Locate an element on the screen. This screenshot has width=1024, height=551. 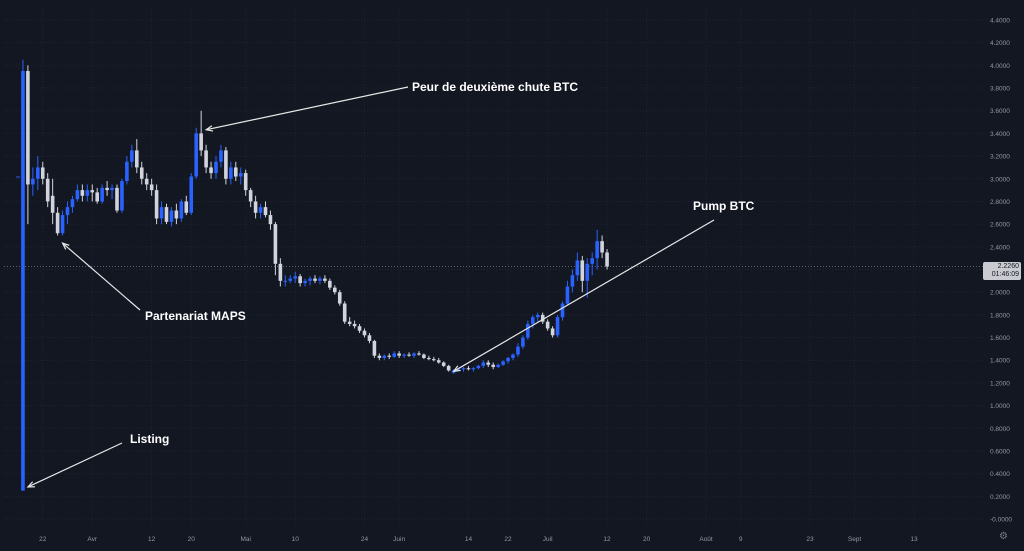
annotation-arrow is located at coordinates (75, 465).